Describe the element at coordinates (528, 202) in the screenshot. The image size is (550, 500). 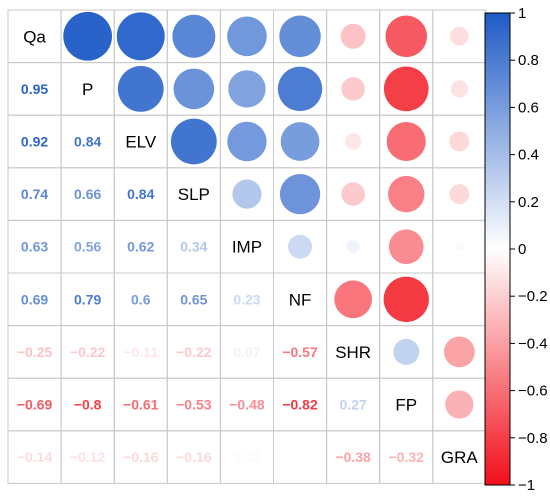
I see `colorbar-tick-label: 0.2` at that location.